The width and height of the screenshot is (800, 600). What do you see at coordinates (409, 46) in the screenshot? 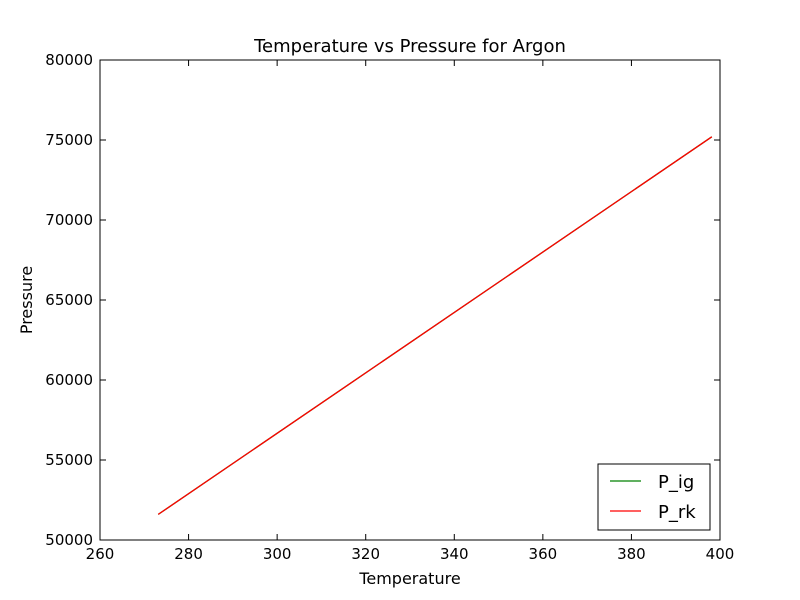
I see `chart-title: Temperature vs Pressure for Argon` at bounding box center [409, 46].